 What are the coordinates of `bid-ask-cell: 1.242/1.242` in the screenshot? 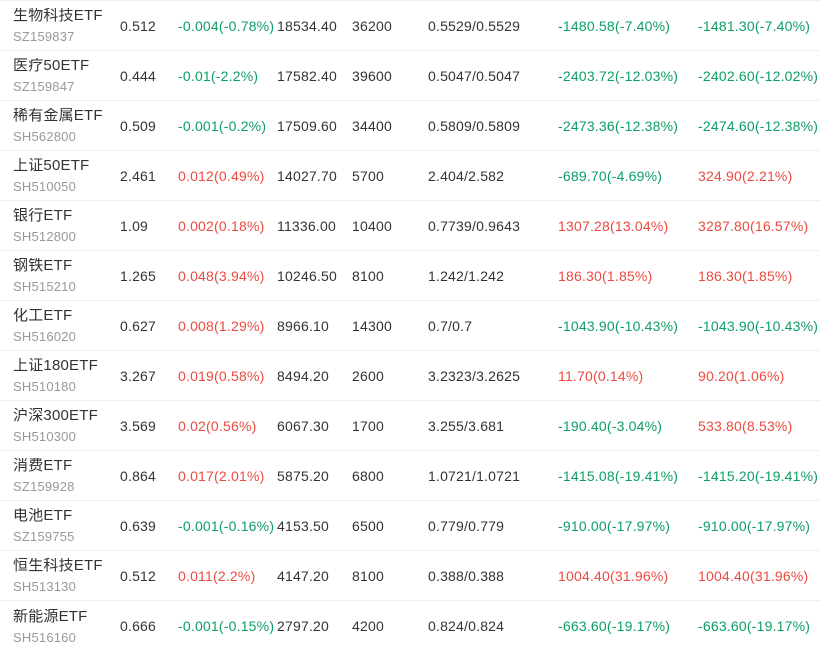 It's located at (466, 275).